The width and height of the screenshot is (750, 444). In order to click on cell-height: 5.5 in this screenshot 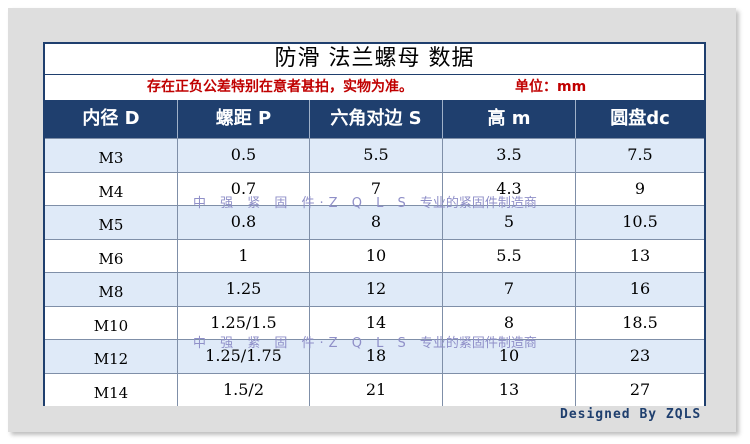, I will do `click(509, 255)`.